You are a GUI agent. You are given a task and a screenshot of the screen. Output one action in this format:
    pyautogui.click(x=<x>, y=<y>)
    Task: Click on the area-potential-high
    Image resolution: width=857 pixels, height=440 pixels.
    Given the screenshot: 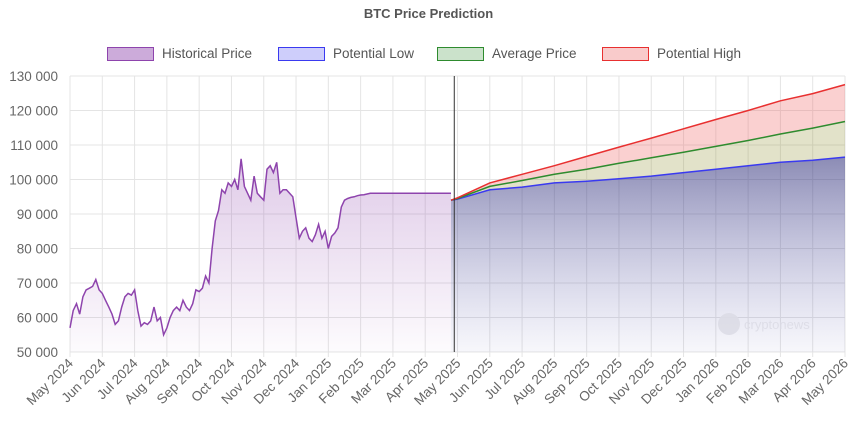 What is the action you would take?
    pyautogui.click(x=648, y=142)
    